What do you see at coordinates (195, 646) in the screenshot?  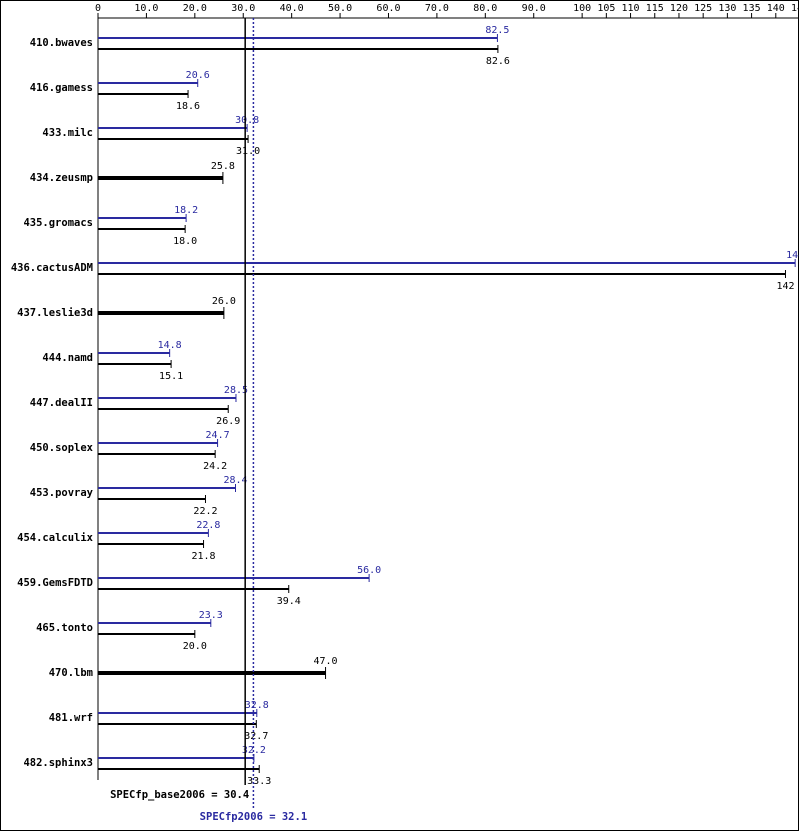 I see `value-label: 20.0` at bounding box center [195, 646].